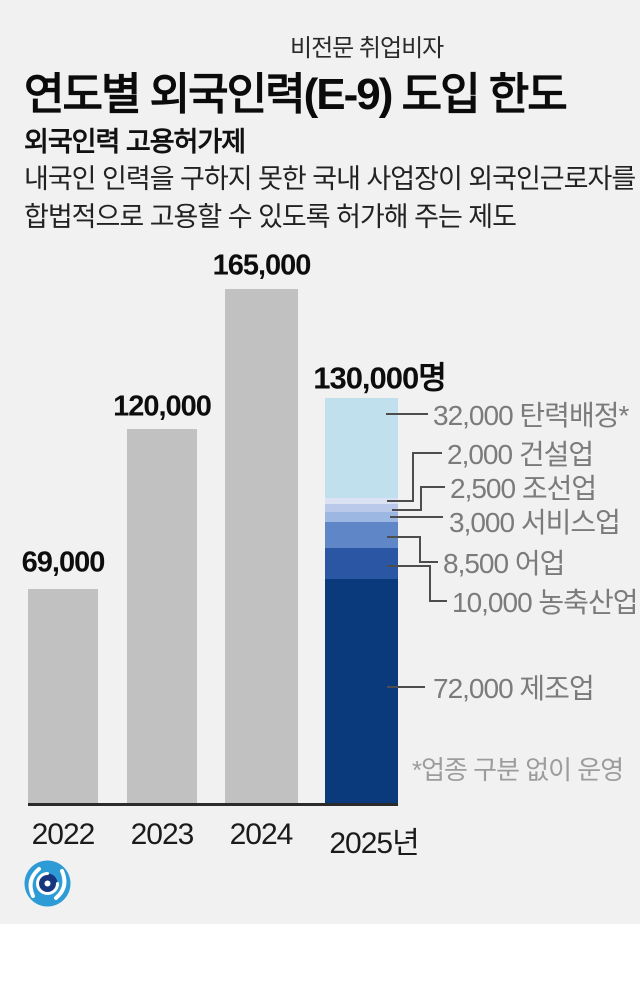 This screenshot has height=982, width=640. I want to click on chart-subtitle: 외국인력 고용허가제, so click(135, 142).